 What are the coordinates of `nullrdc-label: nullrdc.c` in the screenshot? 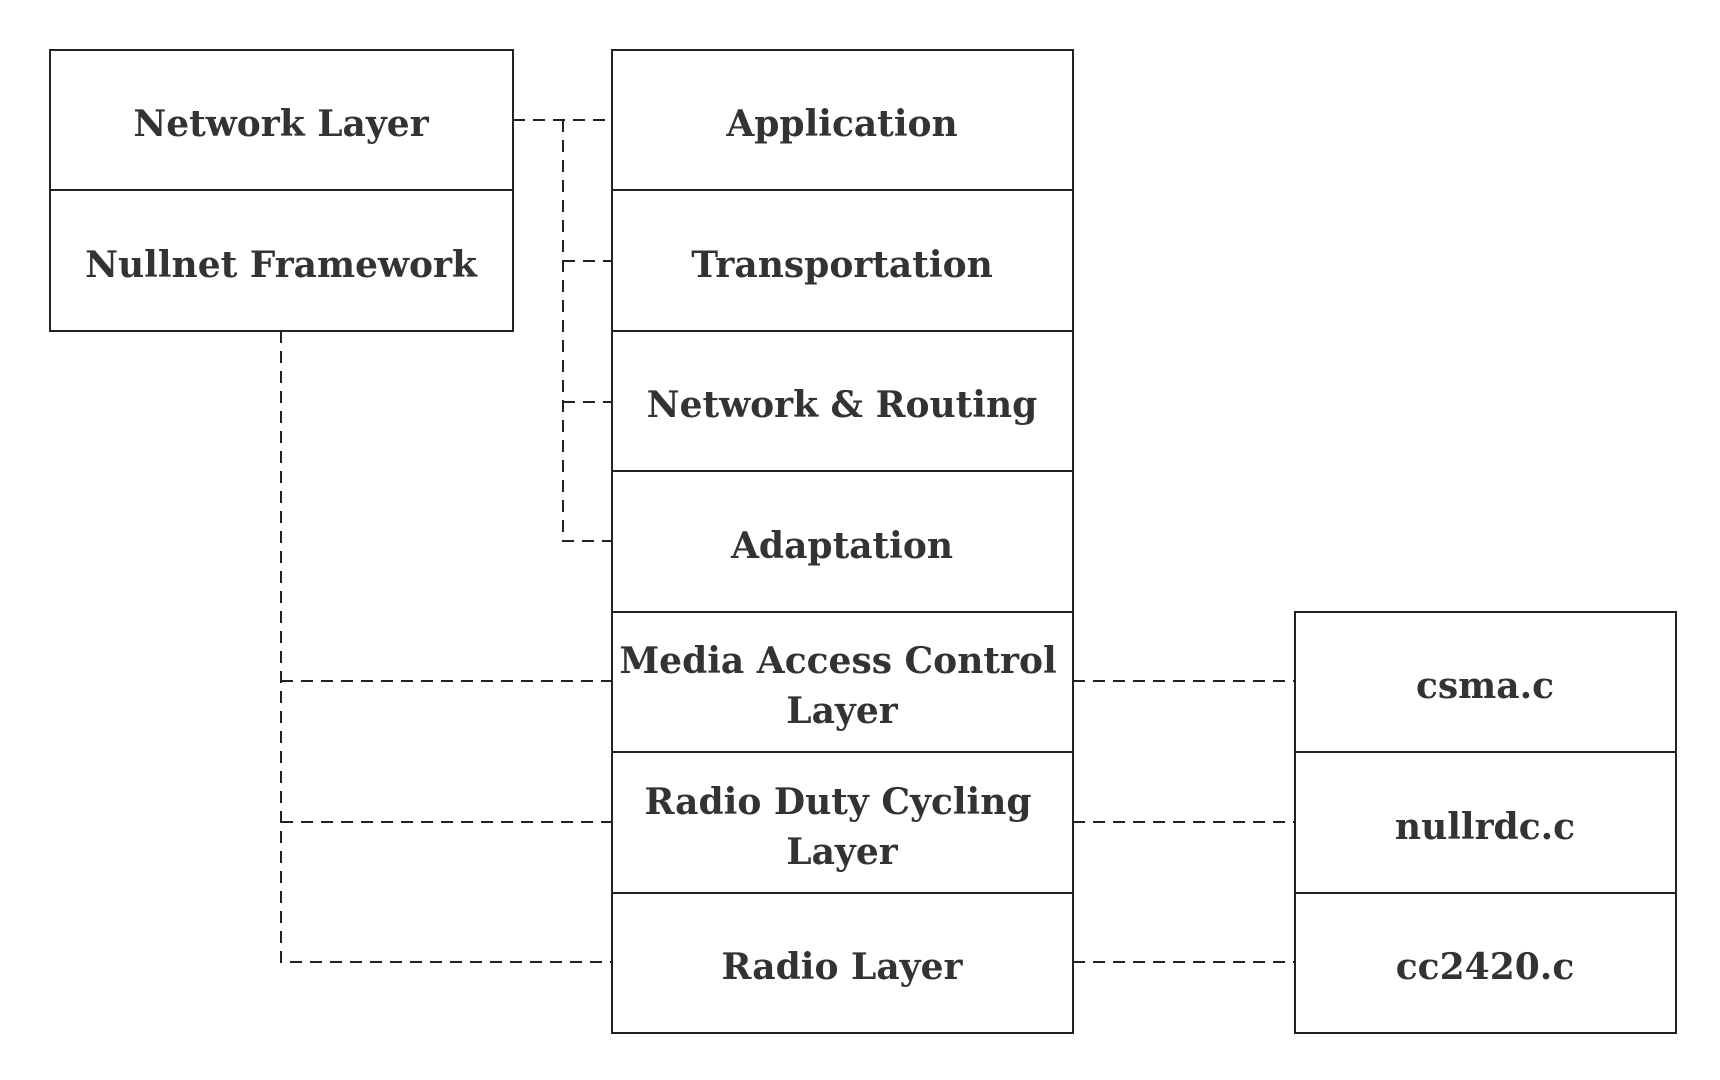 It's located at (1485, 827).